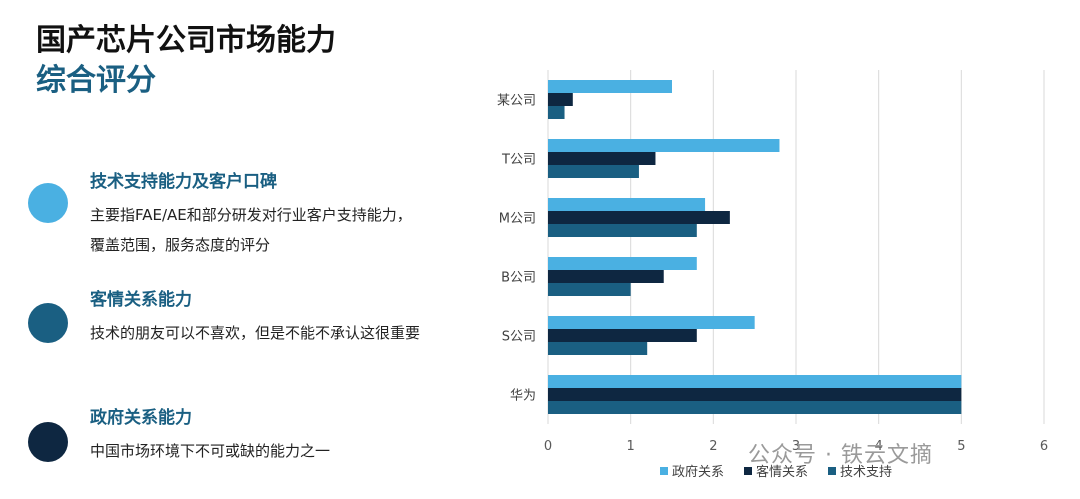 This screenshot has height=499, width=1080. What do you see at coordinates (517, 219) in the screenshot?
I see `y-category-label: M公司` at bounding box center [517, 219].